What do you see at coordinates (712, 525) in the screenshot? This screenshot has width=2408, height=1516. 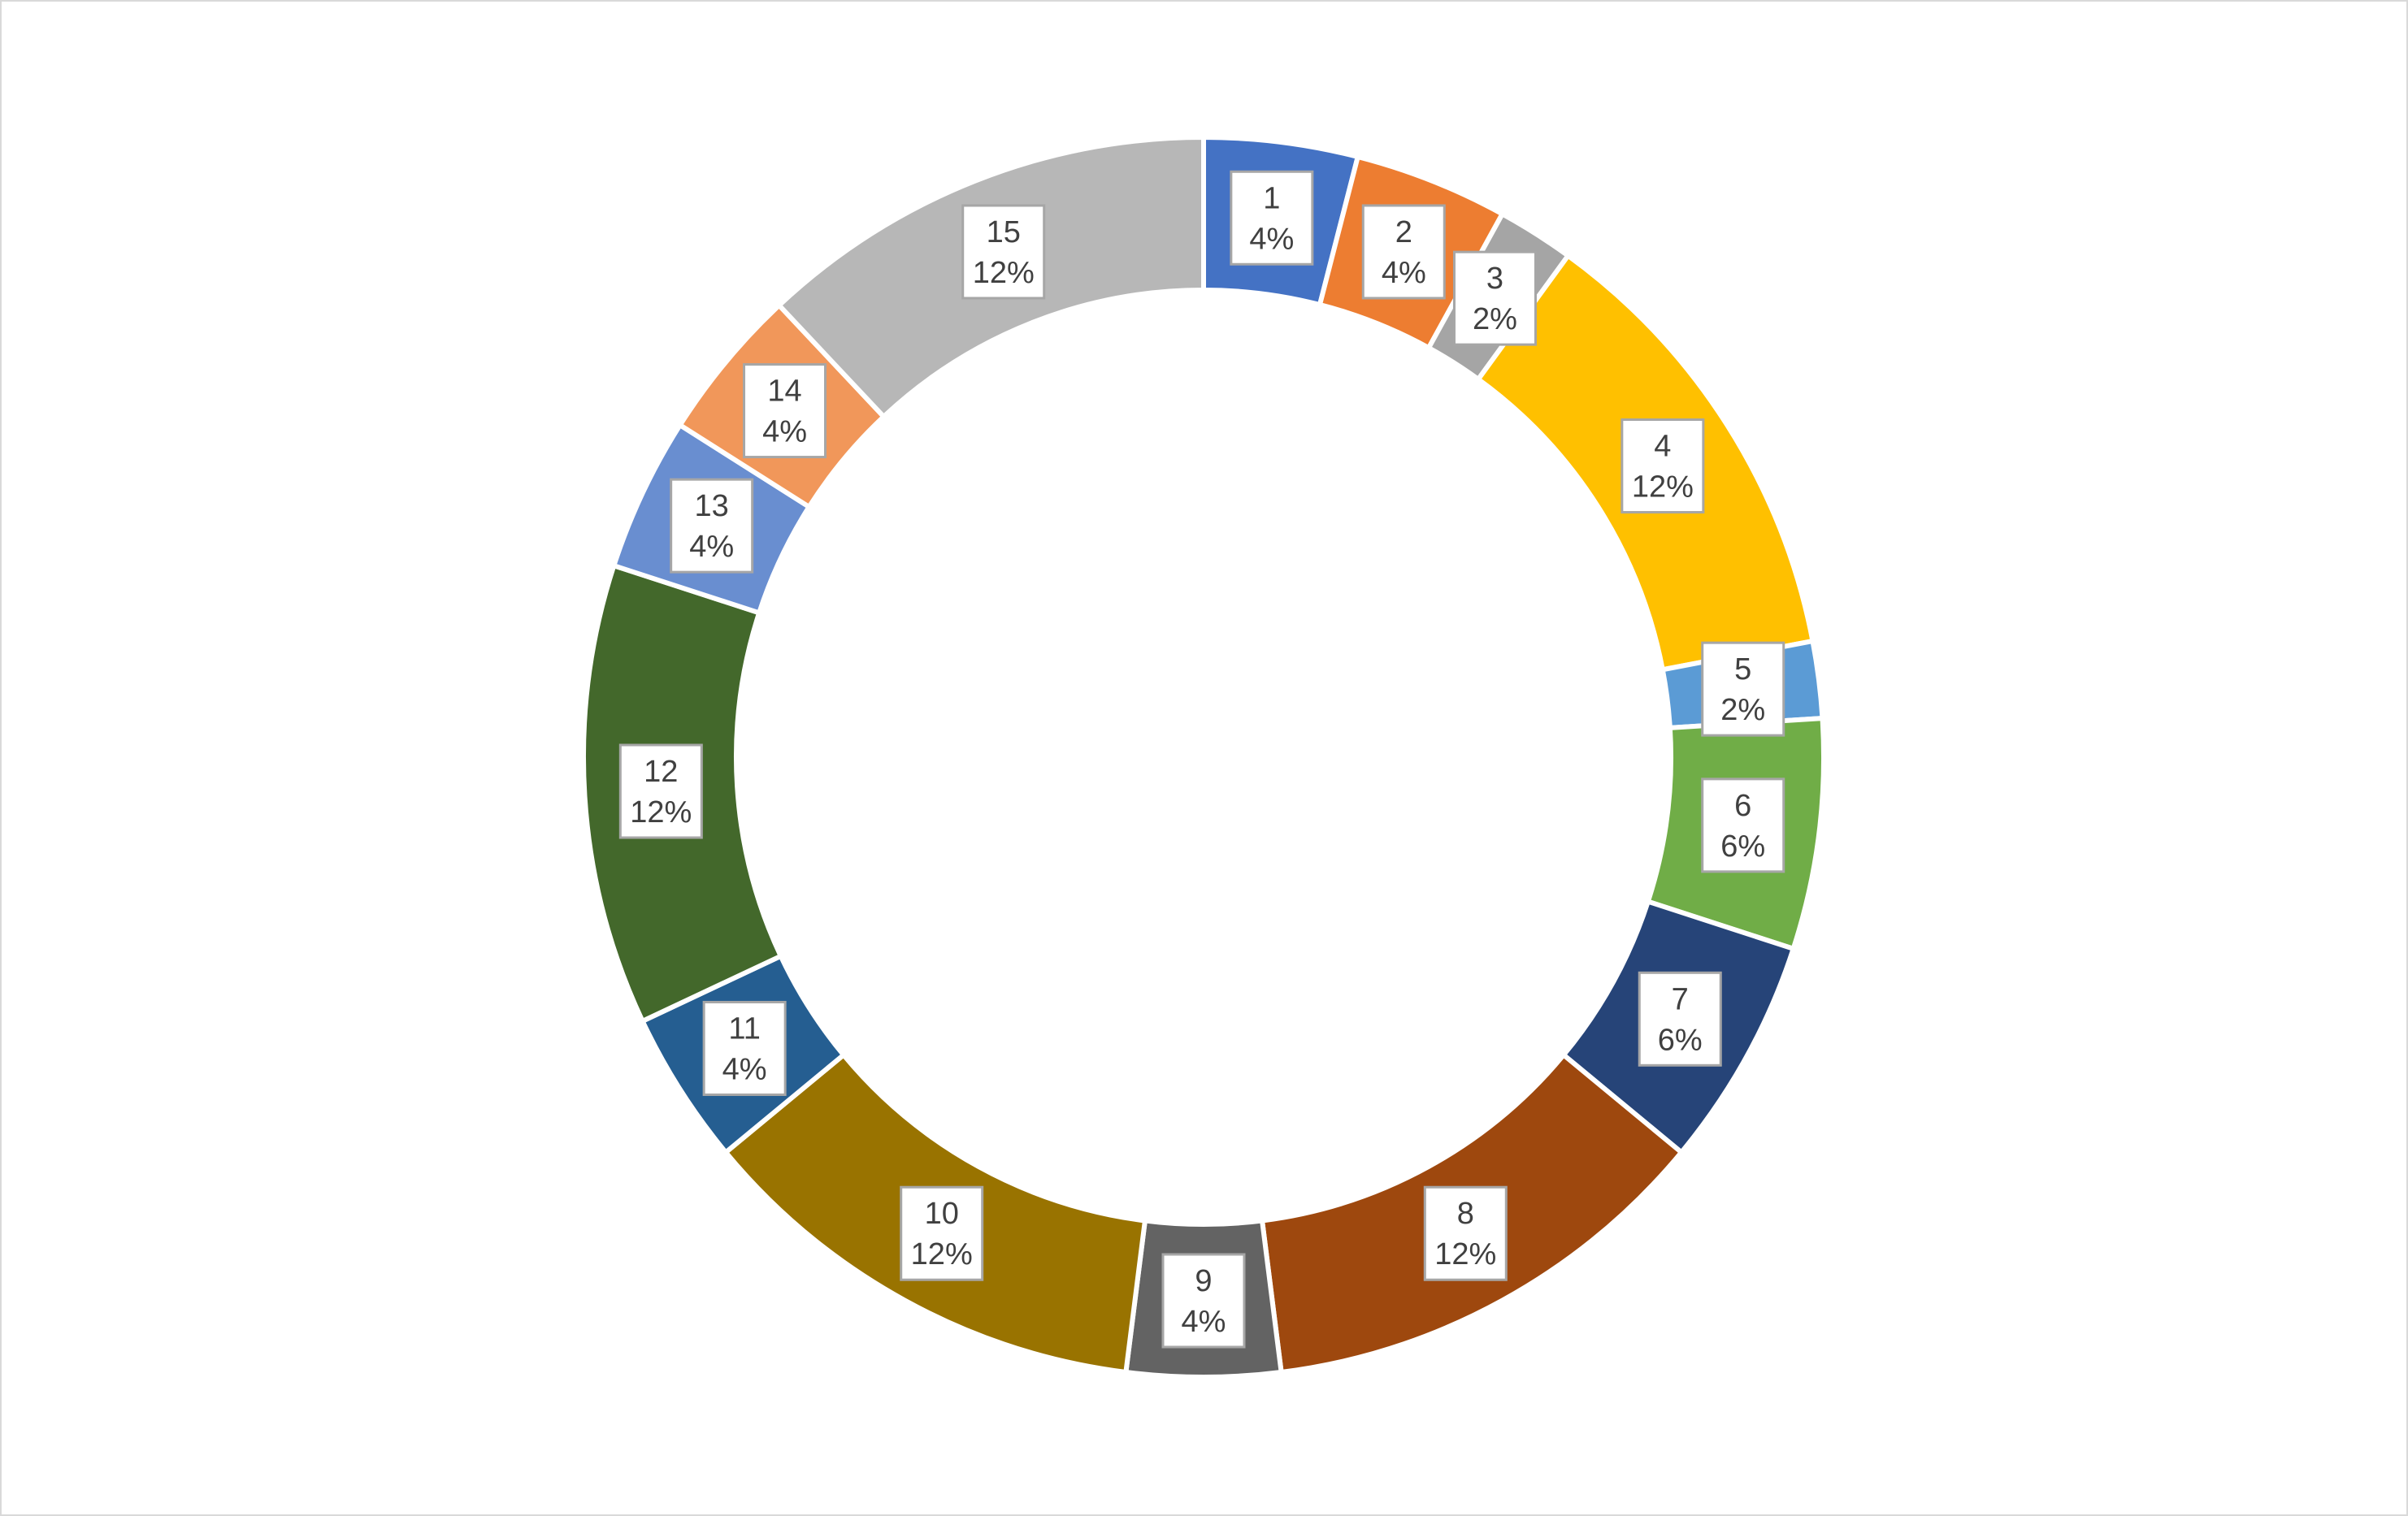 I see `data-label-13: 134%` at bounding box center [712, 525].